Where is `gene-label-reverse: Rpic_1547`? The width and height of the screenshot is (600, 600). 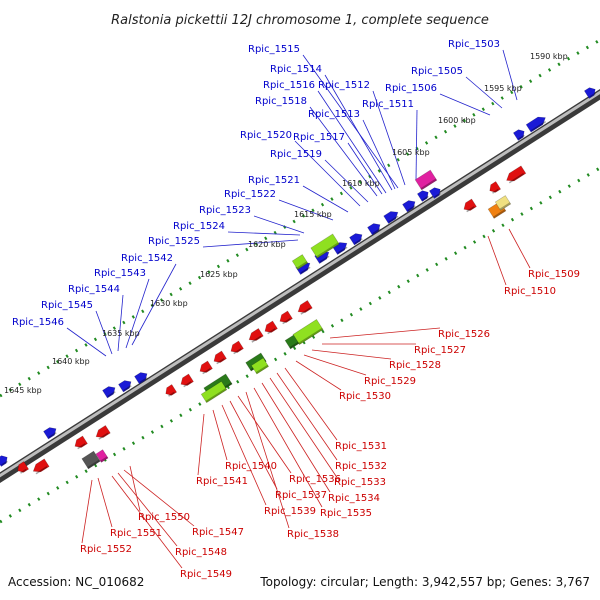 gene-label-reverse: Rpic_1547 is located at coordinates (218, 532).